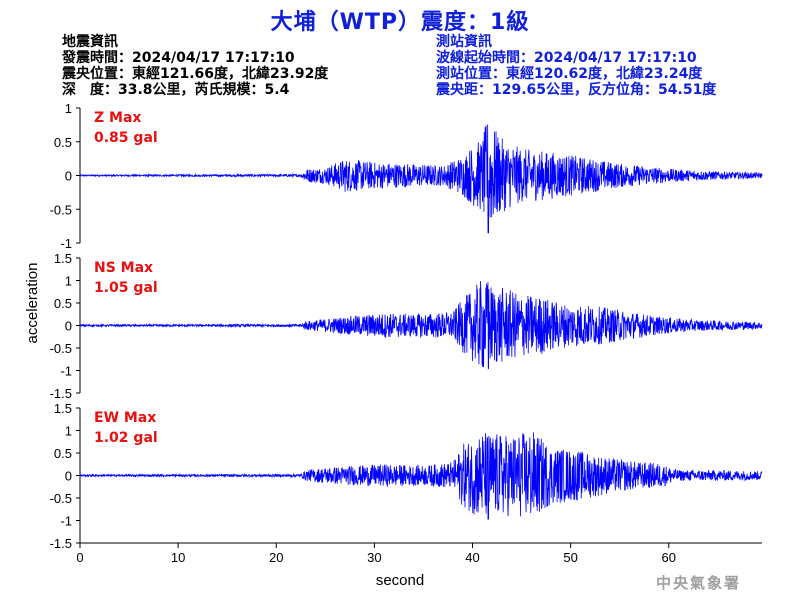 This screenshot has width=800, height=600. I want to click on ew-y-tick-label: -1, so click(66, 521).